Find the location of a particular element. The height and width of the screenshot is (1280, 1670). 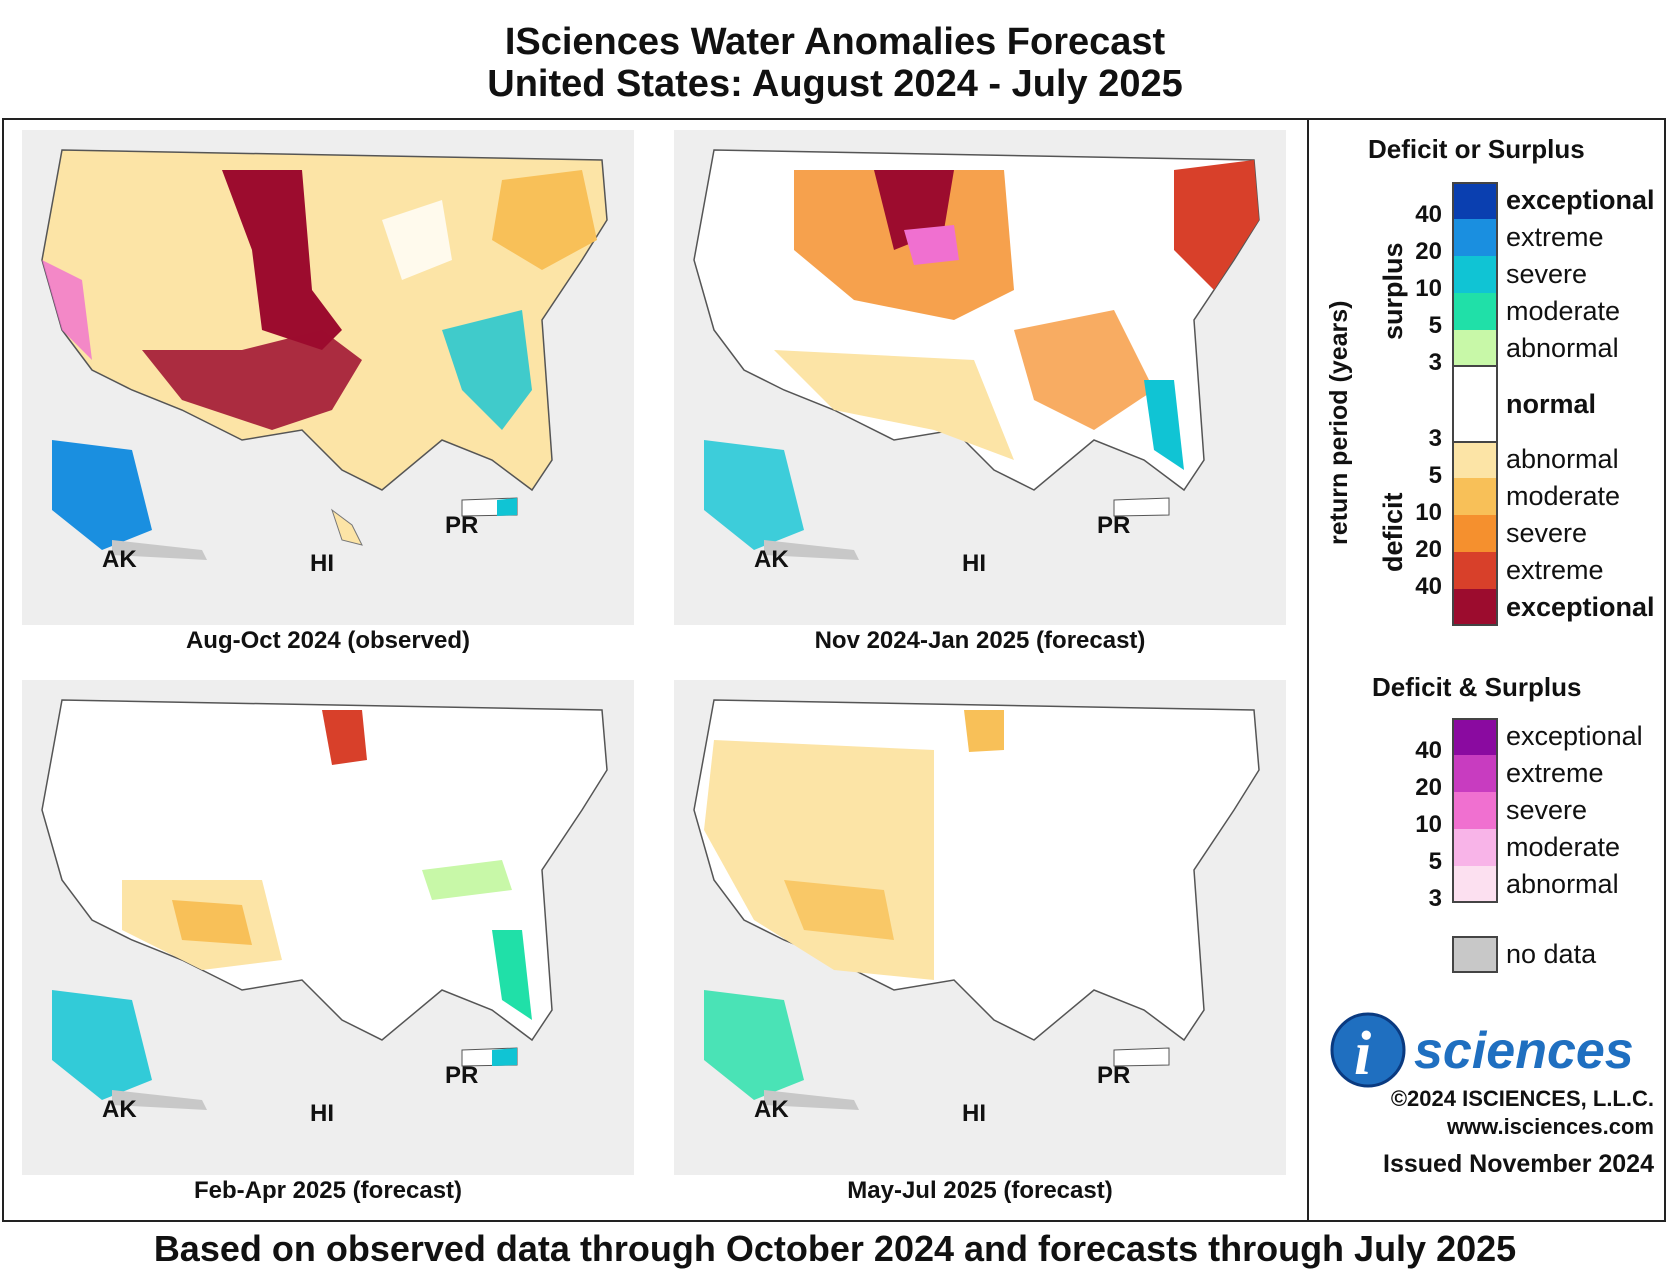

legend-both-tick-10: 10 is located at coordinates (1428, 824).